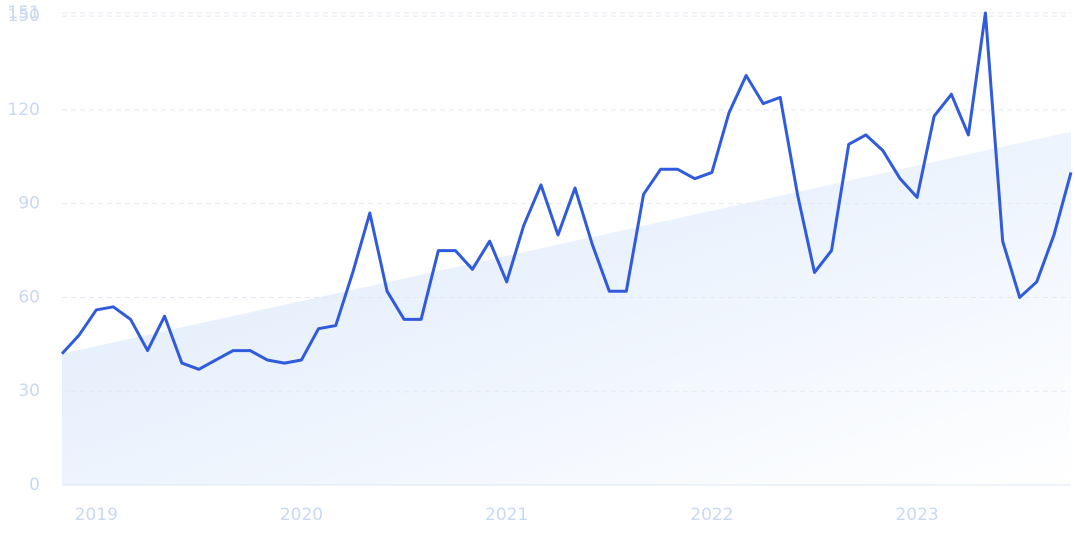  I want to click on y-tick-label: 30, so click(29, 391).